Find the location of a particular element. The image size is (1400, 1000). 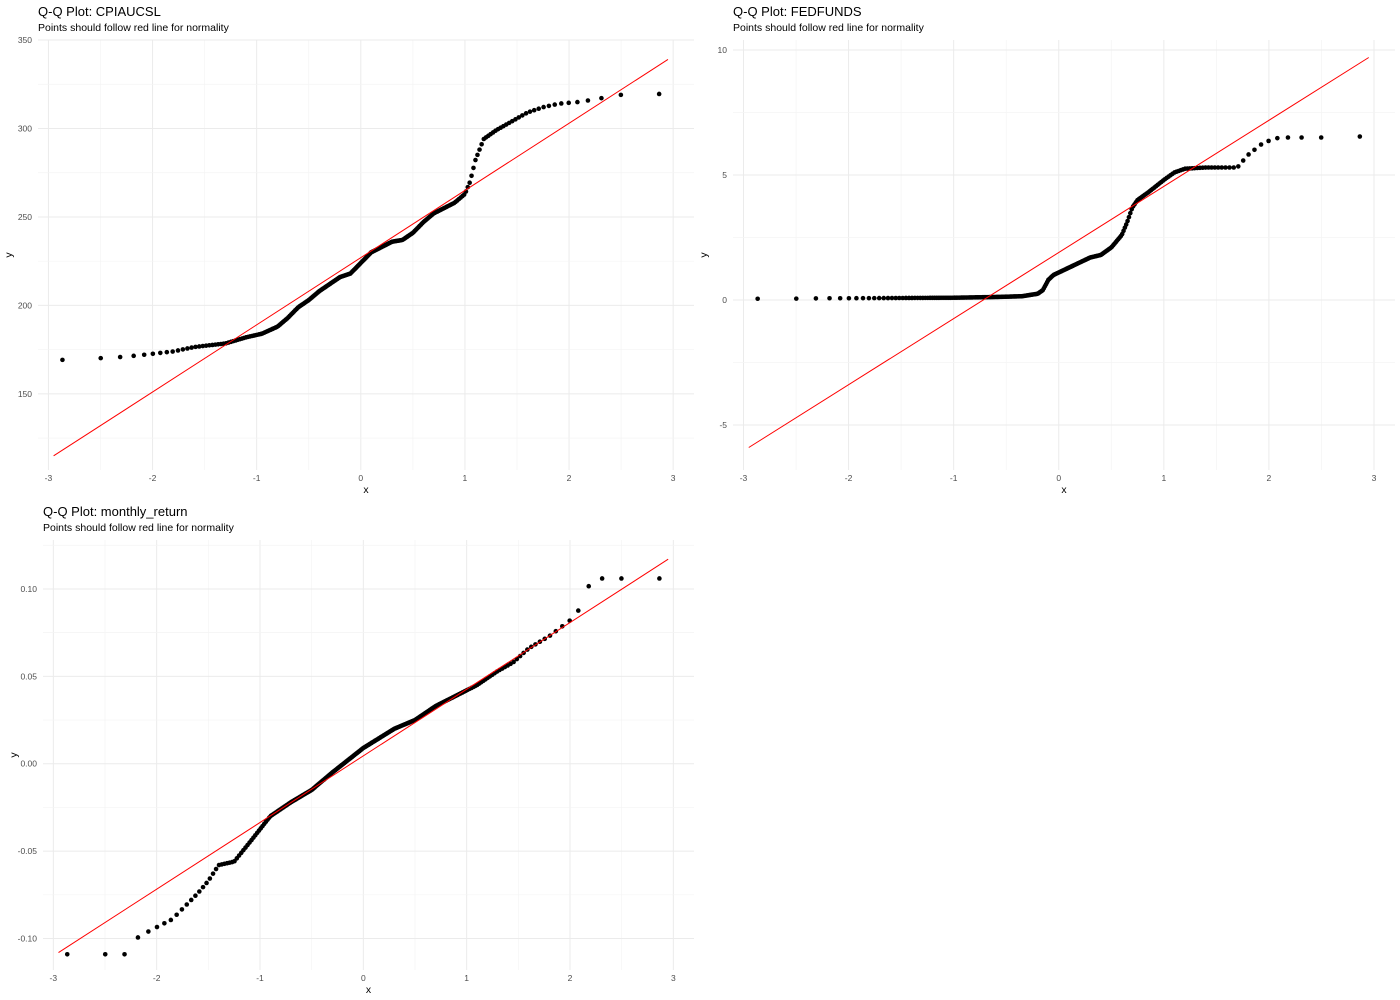

y-tick-label: -0.10 is located at coordinates (28, 939).